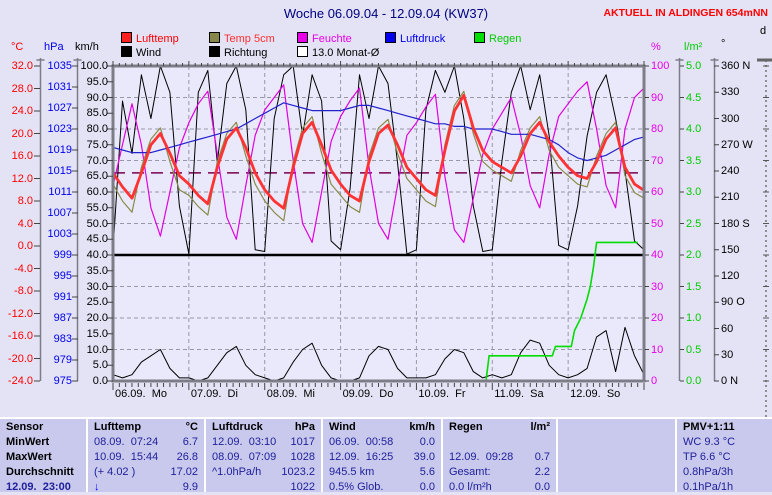 This screenshot has height=495, width=772. Describe the element at coordinates (62, 255) in the screenshot. I see `hpa-label: 999` at that location.